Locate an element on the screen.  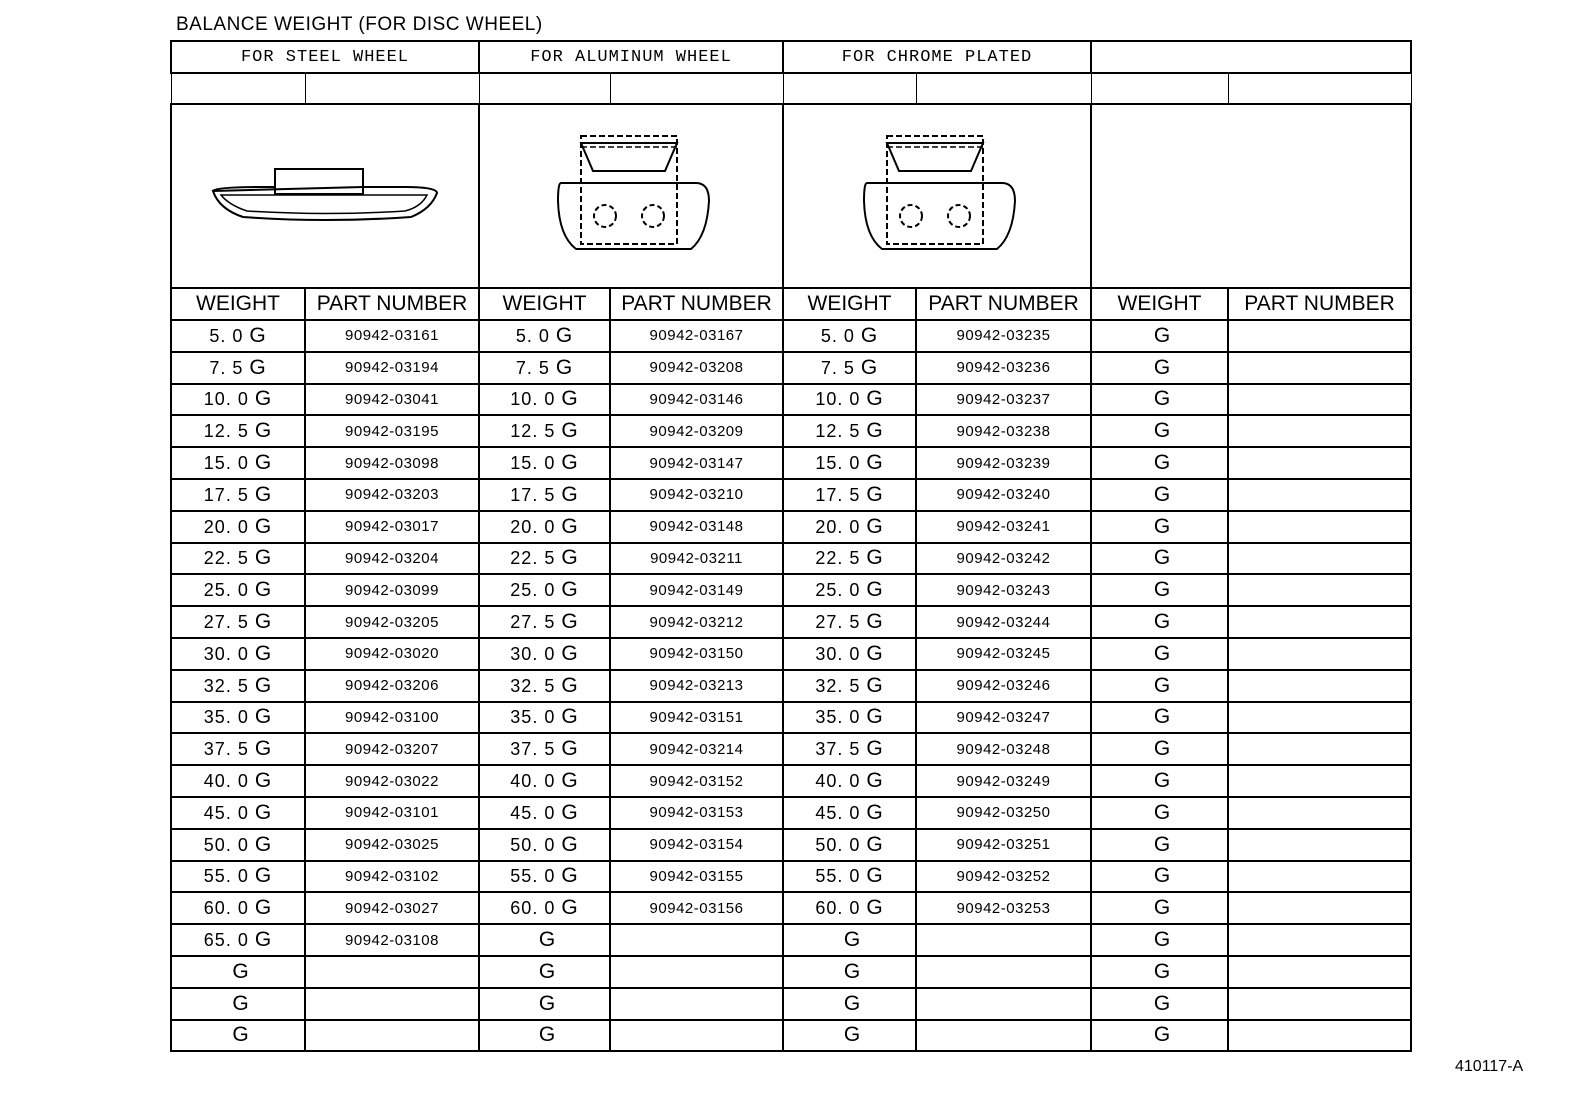
weight-value: 10. 0 is located at coordinates (533, 399).